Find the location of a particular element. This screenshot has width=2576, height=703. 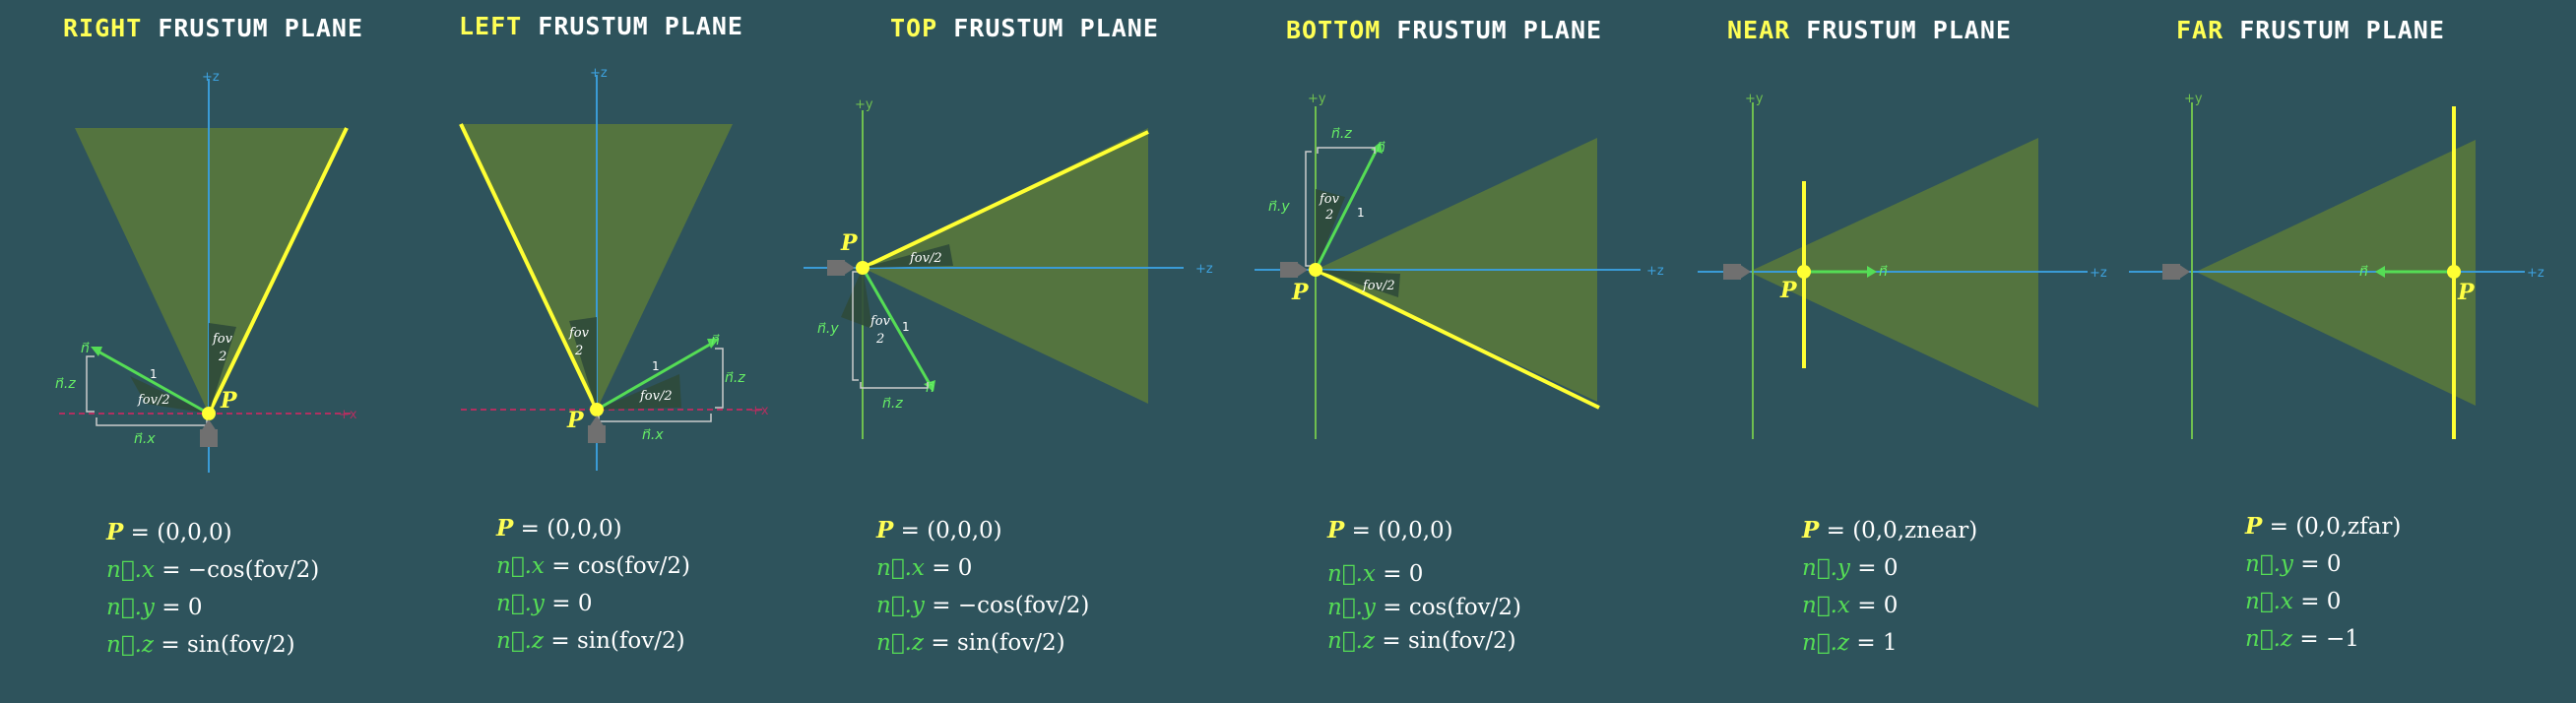

camera-lens-icon is located at coordinates (849, 268).